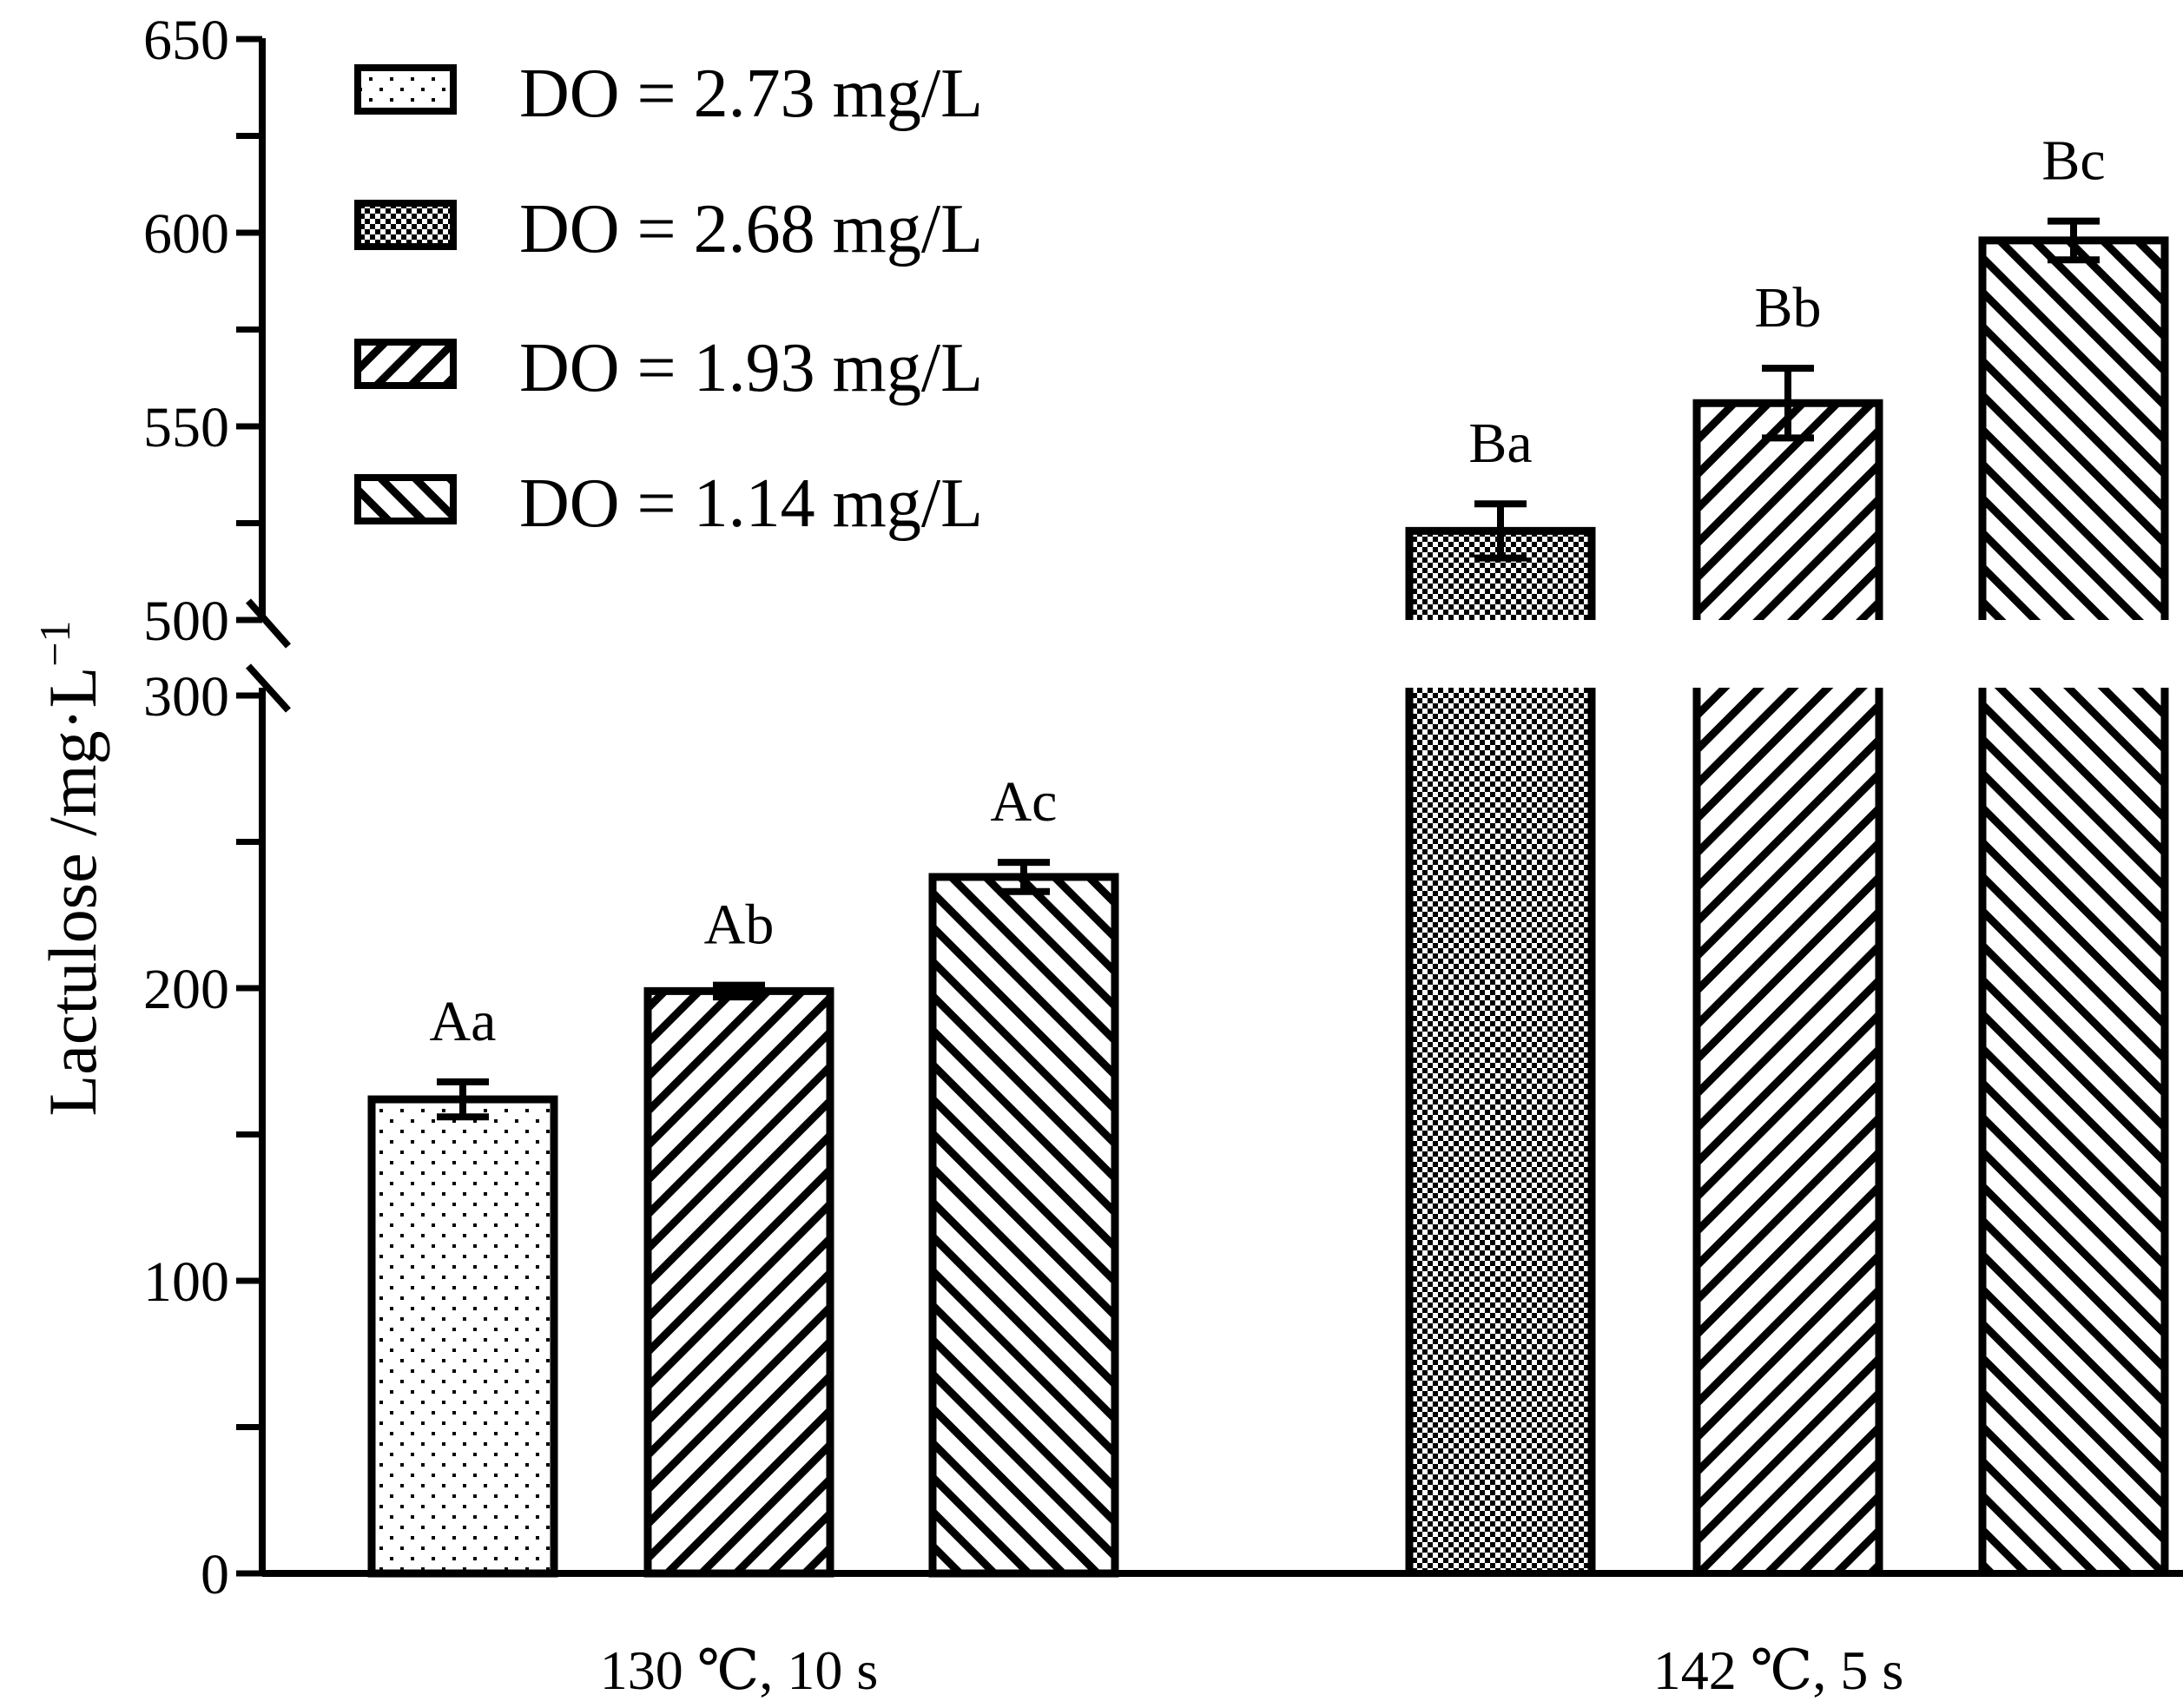 The image size is (2183, 1708). Describe the element at coordinates (738, 1282) in the screenshot. I see `bar-s2-c0` at that location.